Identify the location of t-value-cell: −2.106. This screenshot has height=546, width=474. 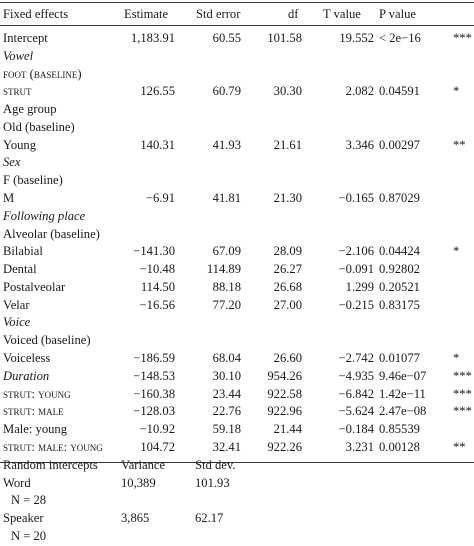
(356, 251).